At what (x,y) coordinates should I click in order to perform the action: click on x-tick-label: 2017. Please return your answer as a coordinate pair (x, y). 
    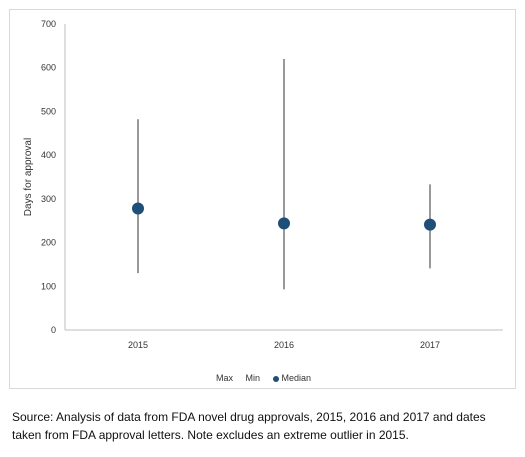
    Looking at the image, I should click on (430, 345).